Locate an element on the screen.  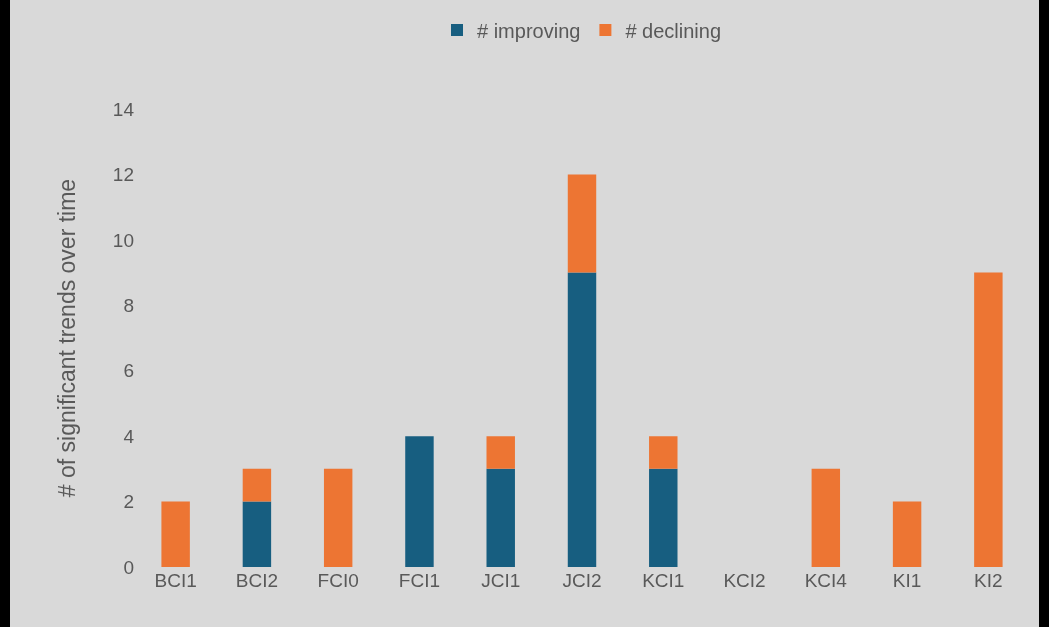
x-tick-label: KI2 is located at coordinates (988, 580).